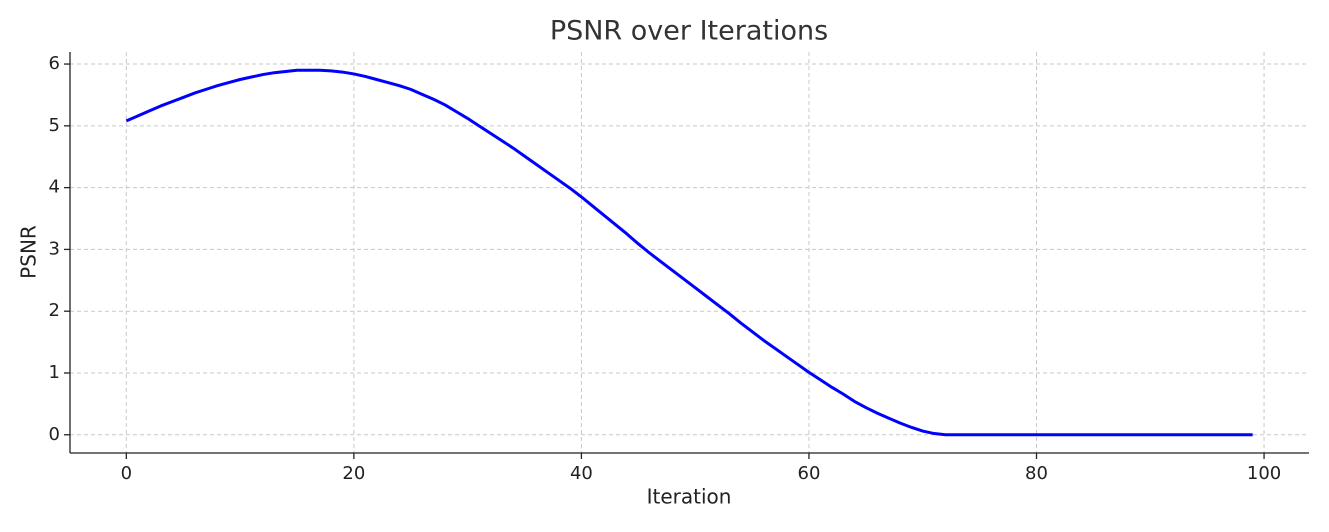 The height and width of the screenshot is (532, 1329). Describe the element at coordinates (689, 497) in the screenshot. I see `x-axis-label: Iteration` at that location.